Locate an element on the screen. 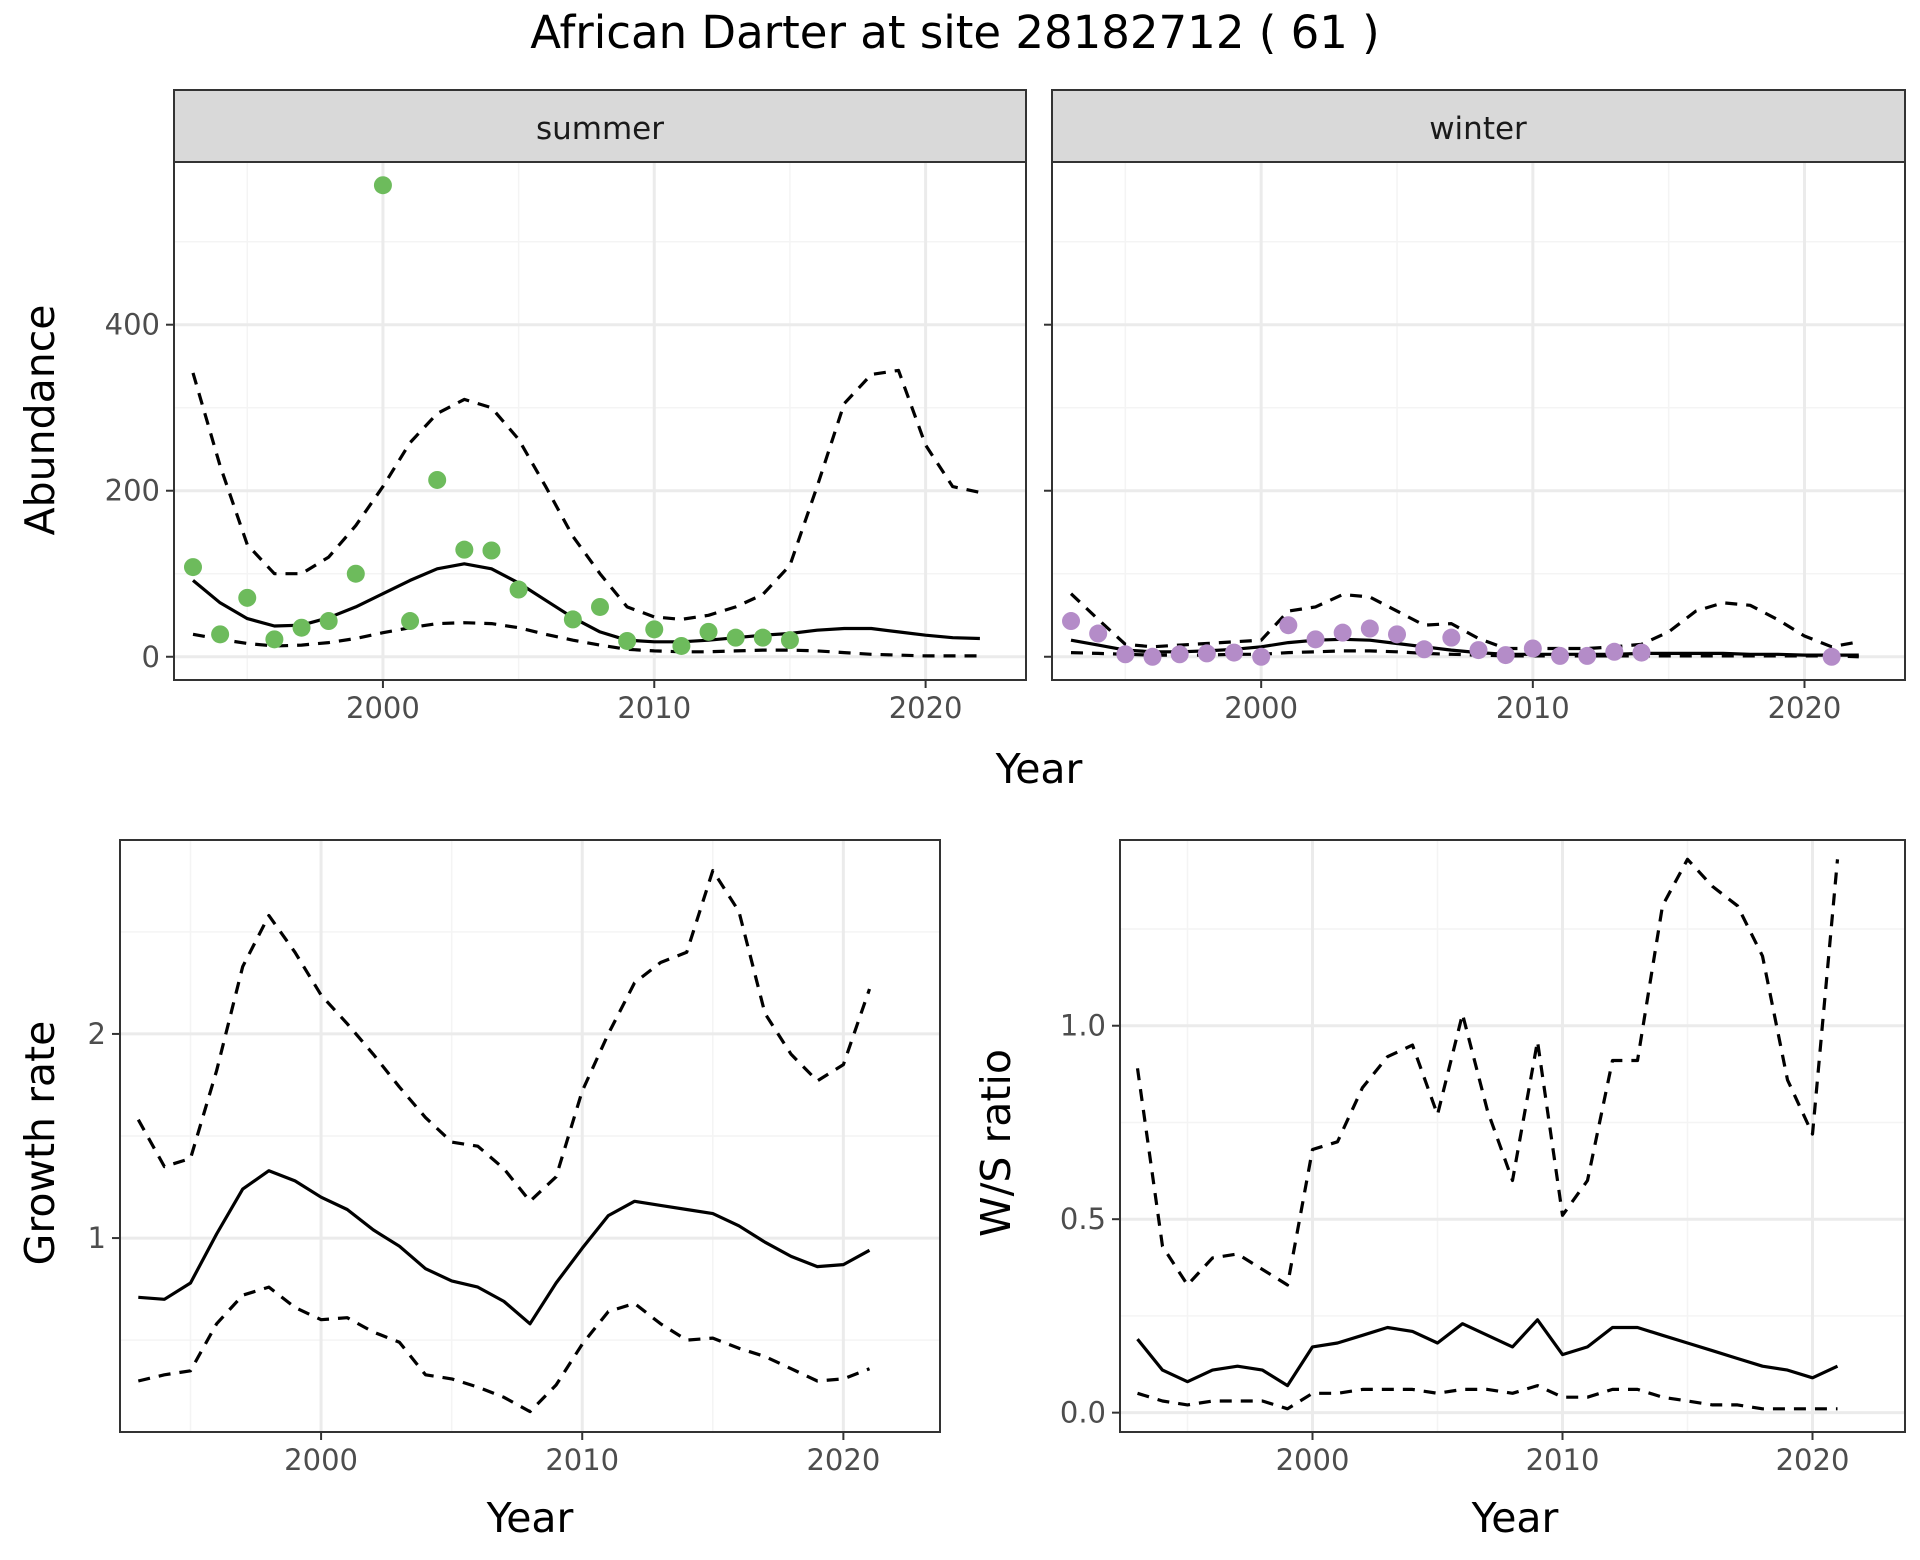 The height and width of the screenshot is (1560, 1920). y-tick-label: 2 is located at coordinates (97, 1034).